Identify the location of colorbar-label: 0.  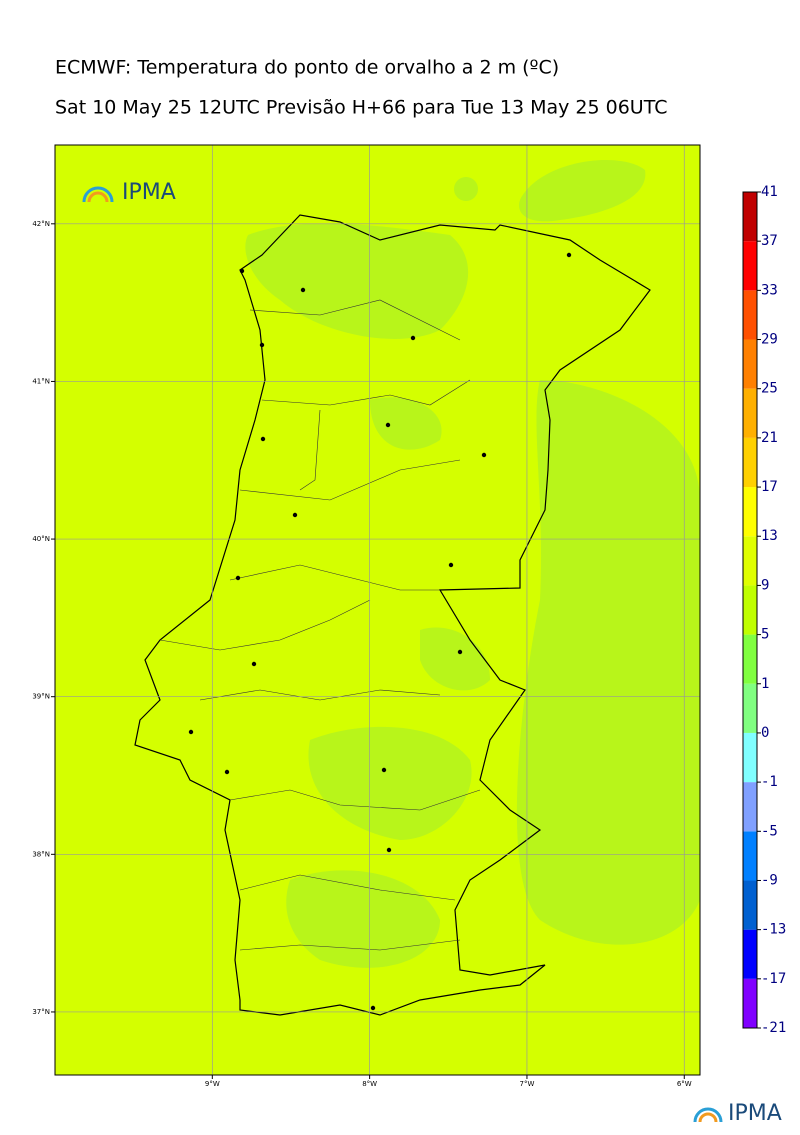
(765, 733).